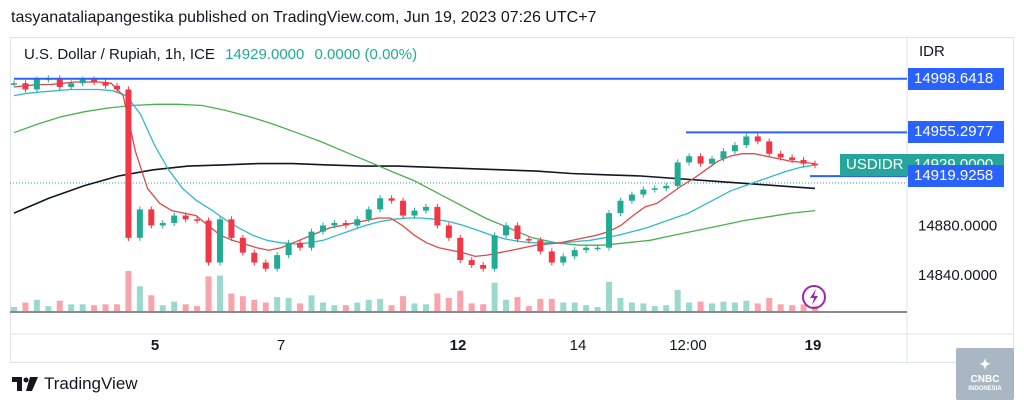  Describe the element at coordinates (281, 345) in the screenshot. I see `time-tick-label: 7` at that location.